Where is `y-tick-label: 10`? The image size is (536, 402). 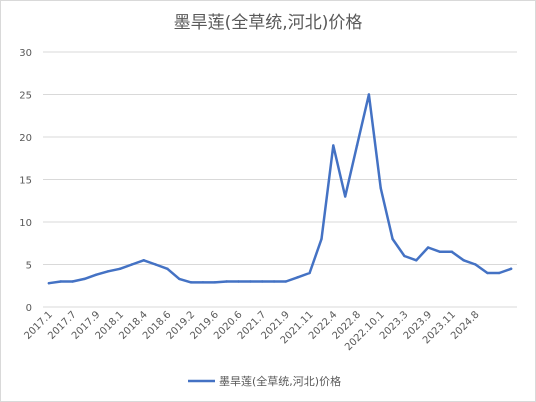
y-tick-label: 10 is located at coordinates (25, 223).